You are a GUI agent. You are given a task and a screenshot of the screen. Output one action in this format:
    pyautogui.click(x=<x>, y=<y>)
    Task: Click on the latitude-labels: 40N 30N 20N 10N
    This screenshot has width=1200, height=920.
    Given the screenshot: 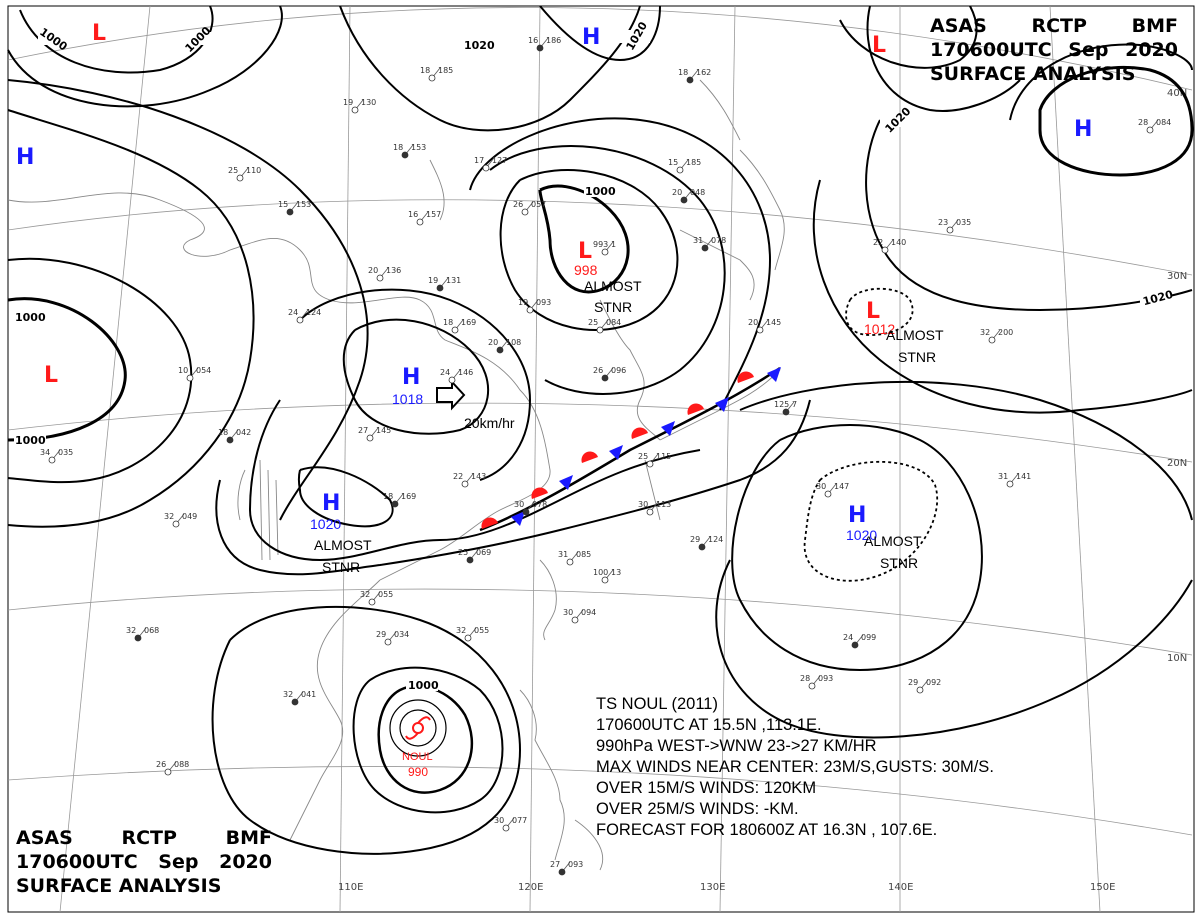 What is the action you would take?
    pyautogui.click(x=1177, y=376)
    